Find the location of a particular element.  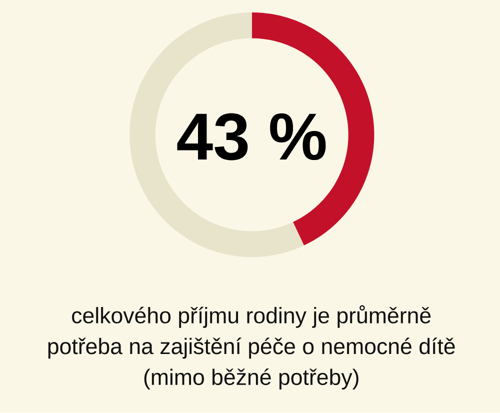

text: (mimo běžné potřeby) is located at coordinates (251, 379).